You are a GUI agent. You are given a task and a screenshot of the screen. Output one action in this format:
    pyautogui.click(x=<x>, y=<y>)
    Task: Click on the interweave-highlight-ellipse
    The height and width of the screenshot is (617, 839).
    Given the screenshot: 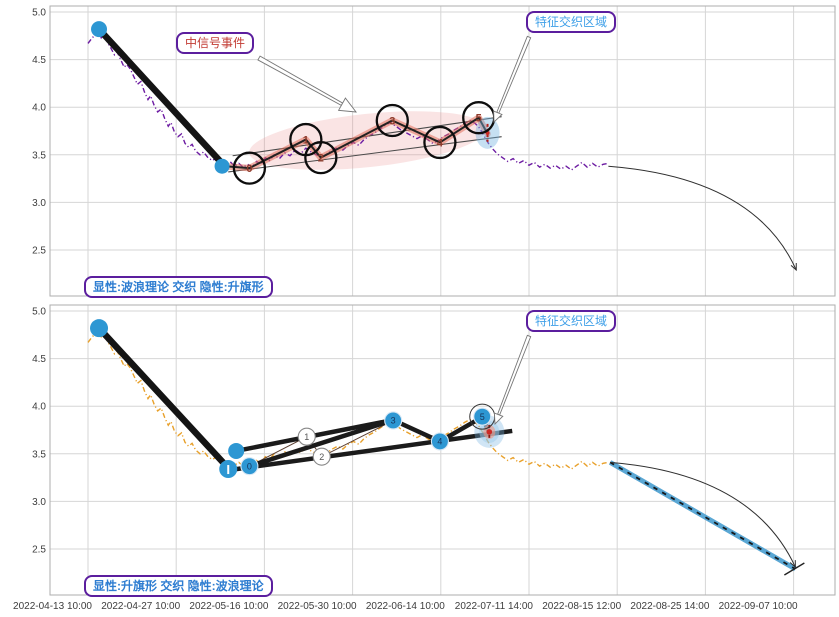 What is the action you would take?
    pyautogui.click(x=368, y=140)
    